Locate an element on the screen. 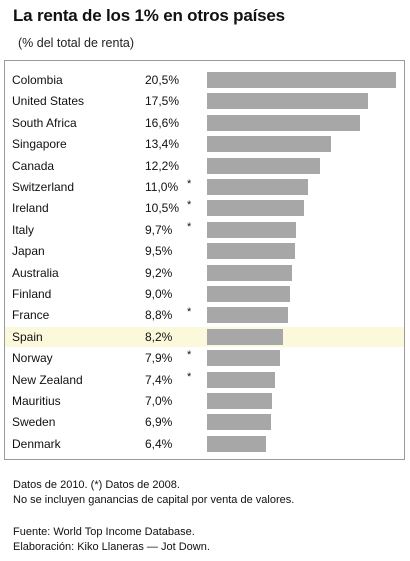 The image size is (410, 561). data-label: 16,6% is located at coordinates (162, 122).